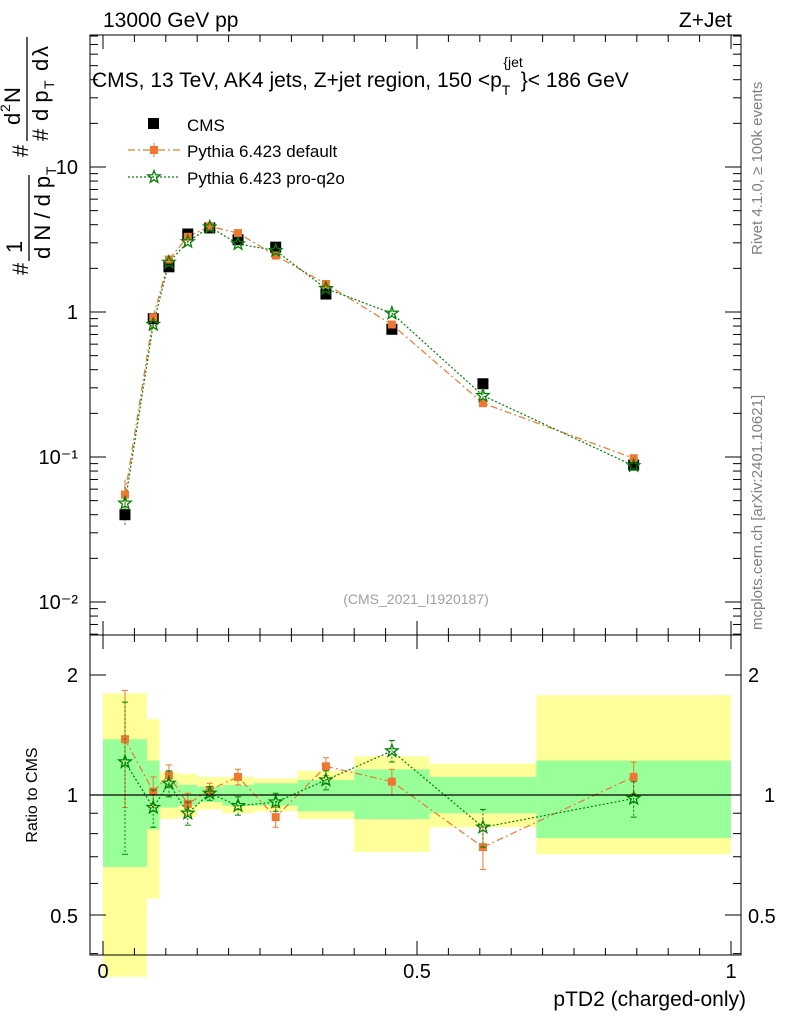 This screenshot has height=1024, width=786. I want to click on svg-text: 2, so click(6, 108).